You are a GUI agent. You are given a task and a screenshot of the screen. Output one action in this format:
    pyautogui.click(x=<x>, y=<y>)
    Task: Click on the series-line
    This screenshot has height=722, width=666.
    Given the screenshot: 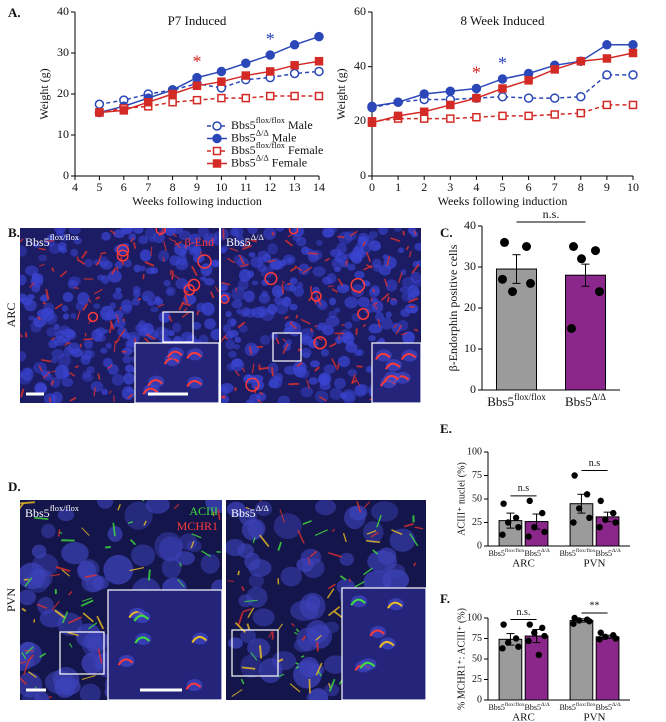 What is the action you would take?
    pyautogui.click(x=502, y=113)
    